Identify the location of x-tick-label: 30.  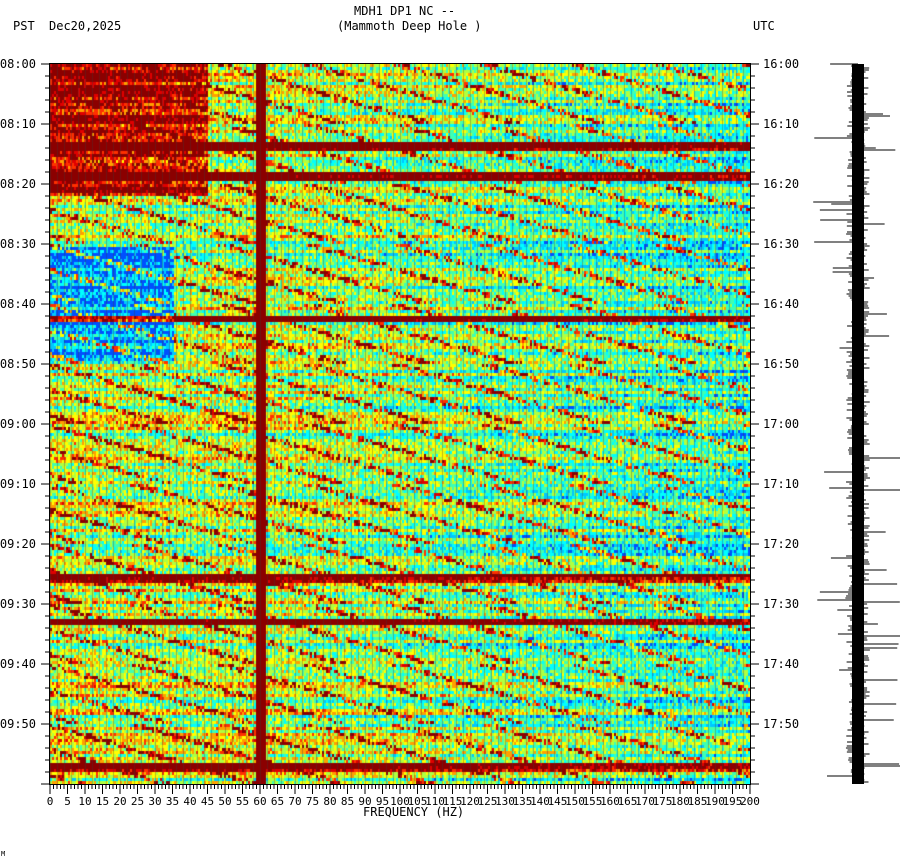
(154, 801).